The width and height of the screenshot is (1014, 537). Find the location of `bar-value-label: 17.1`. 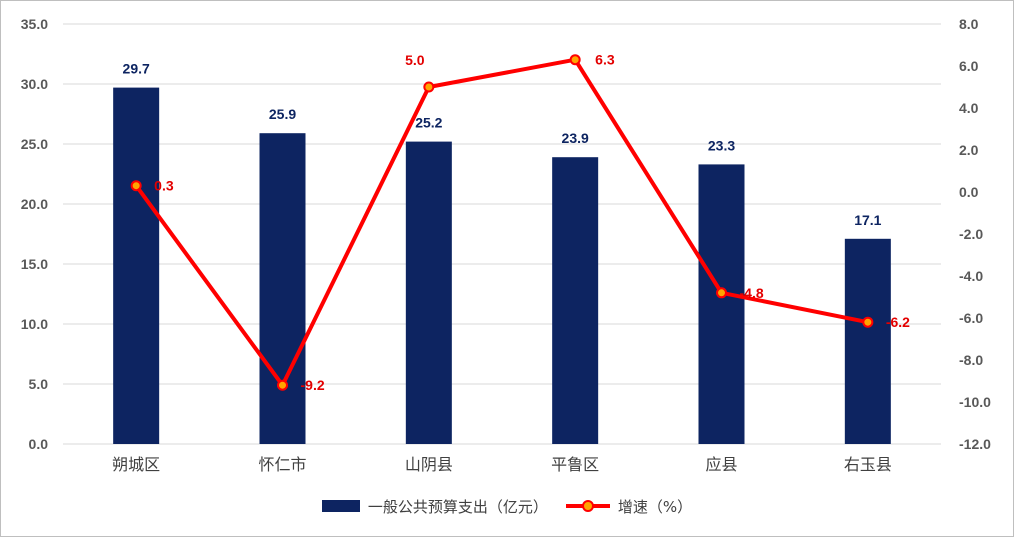

bar-value-label: 17.1 is located at coordinates (867, 220).